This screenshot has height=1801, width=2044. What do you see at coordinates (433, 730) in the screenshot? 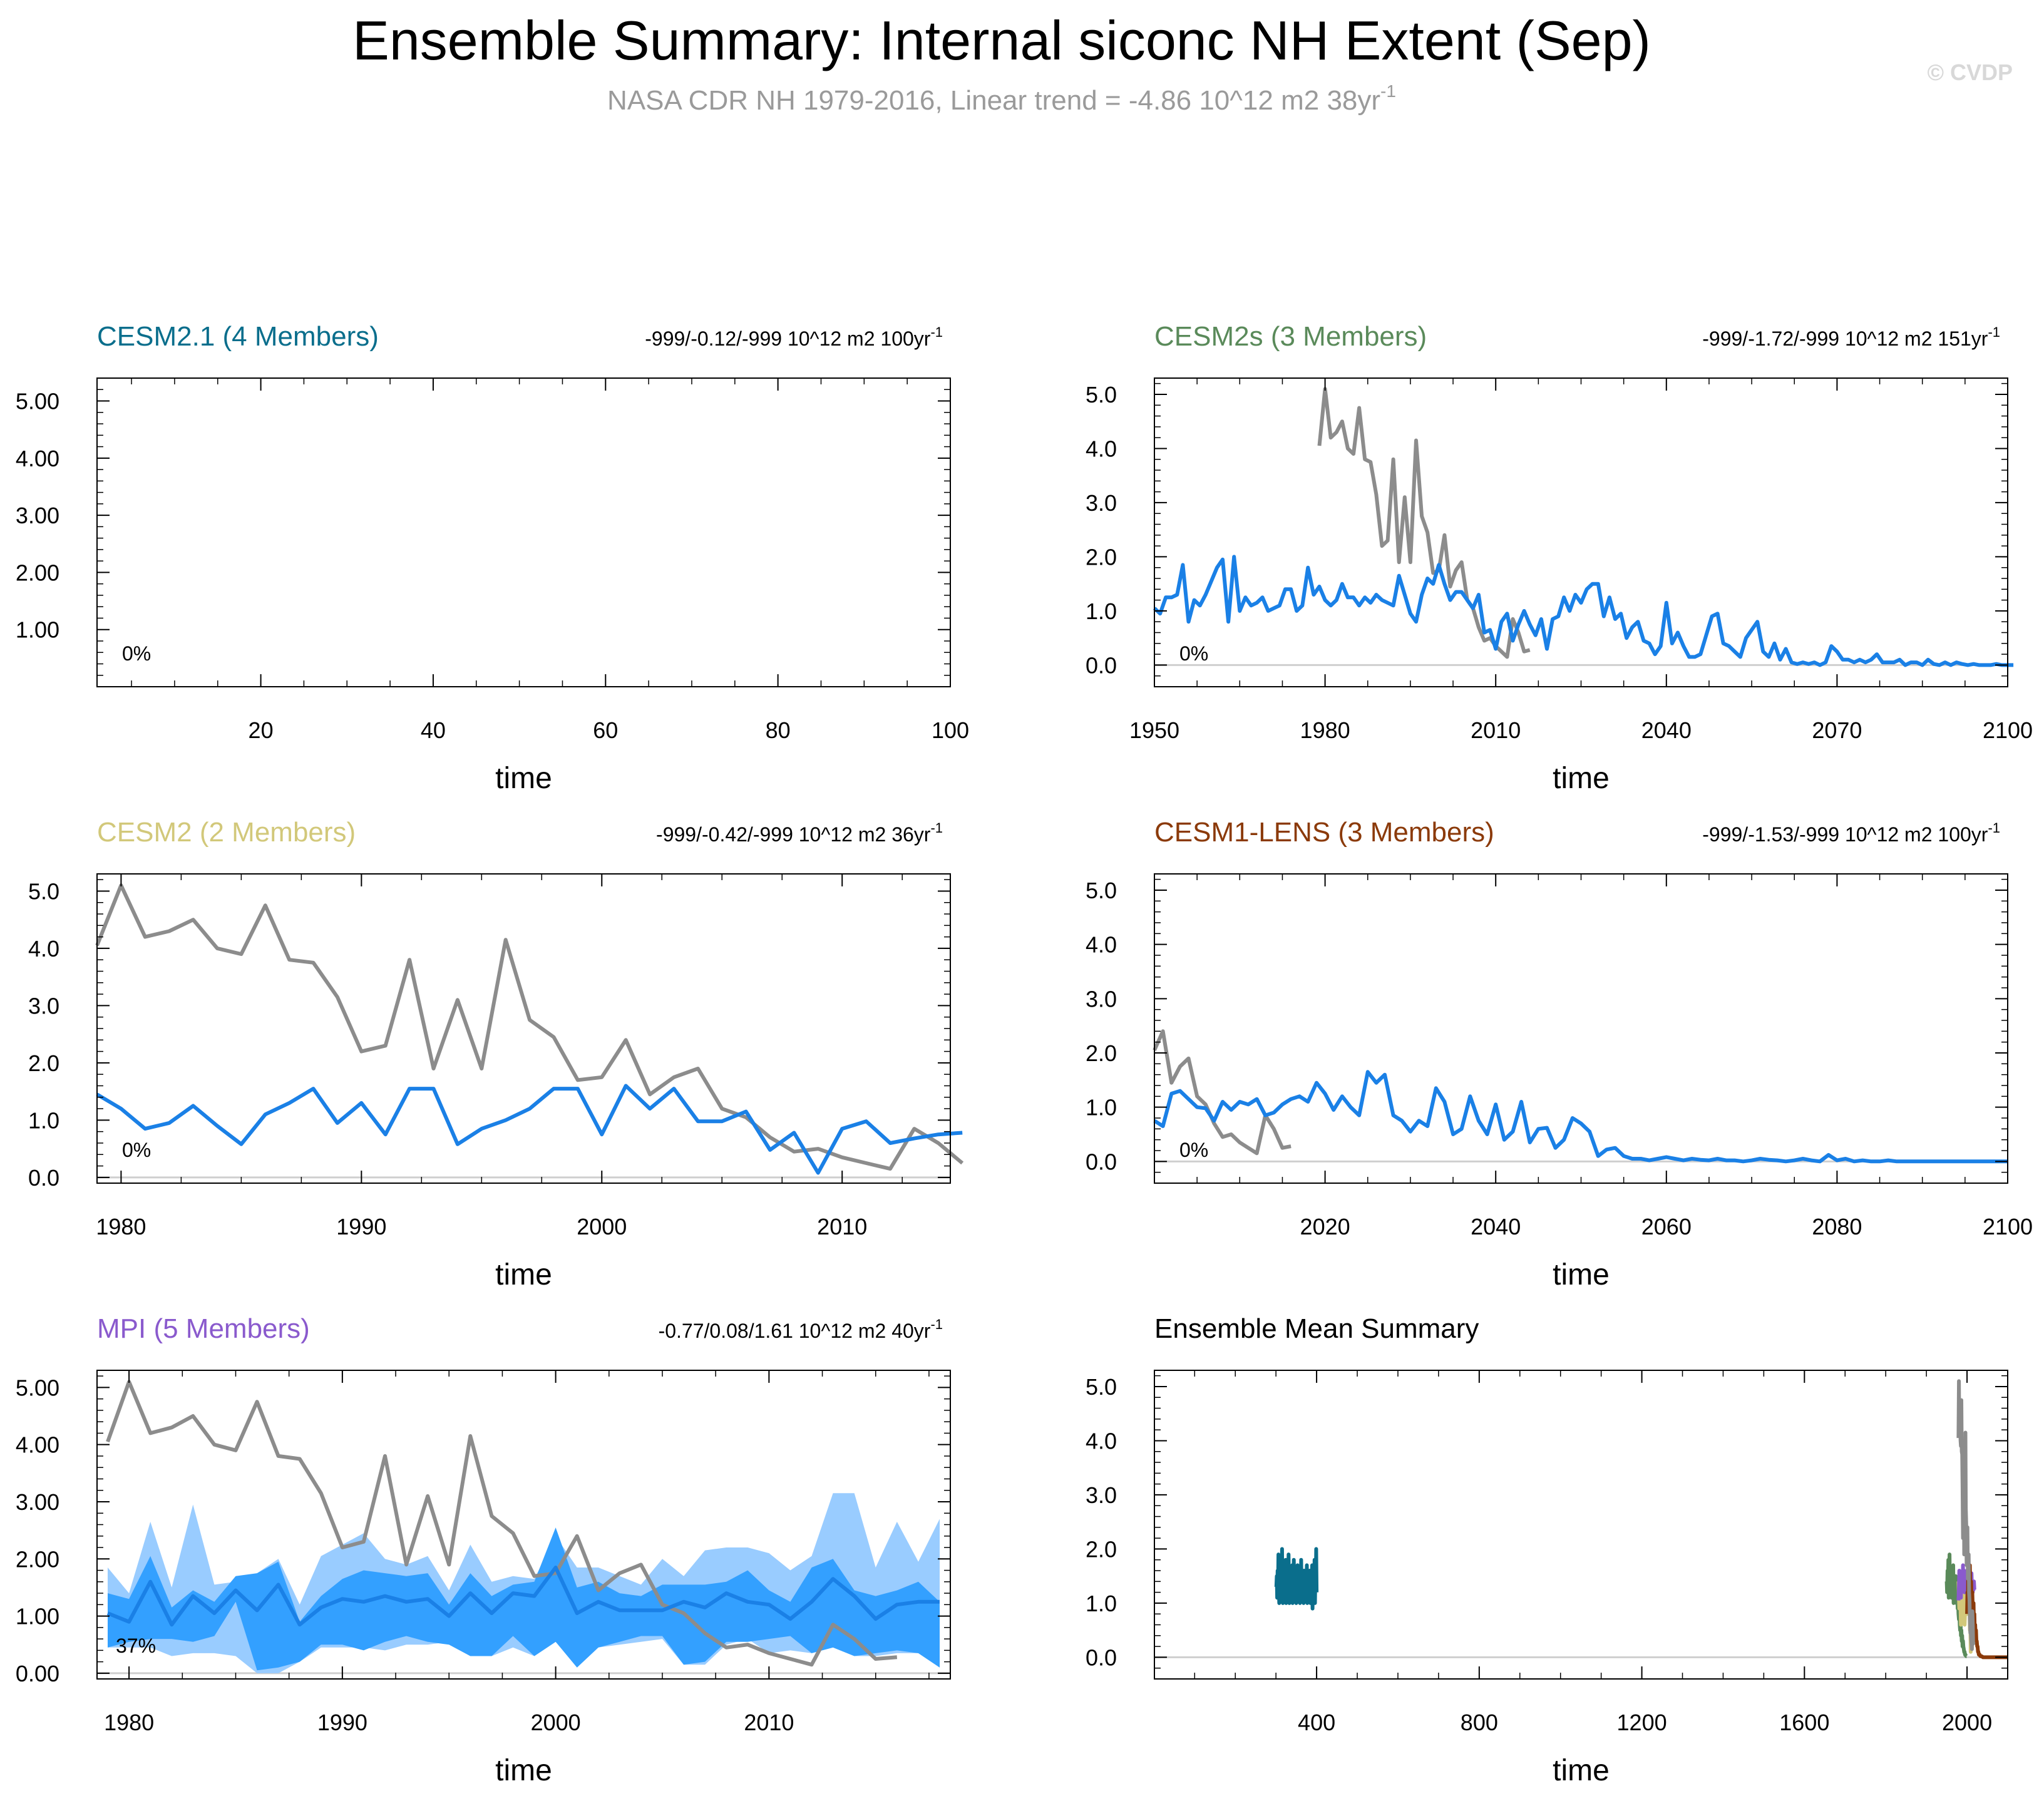
I see `x-tick-label: 40` at bounding box center [433, 730].